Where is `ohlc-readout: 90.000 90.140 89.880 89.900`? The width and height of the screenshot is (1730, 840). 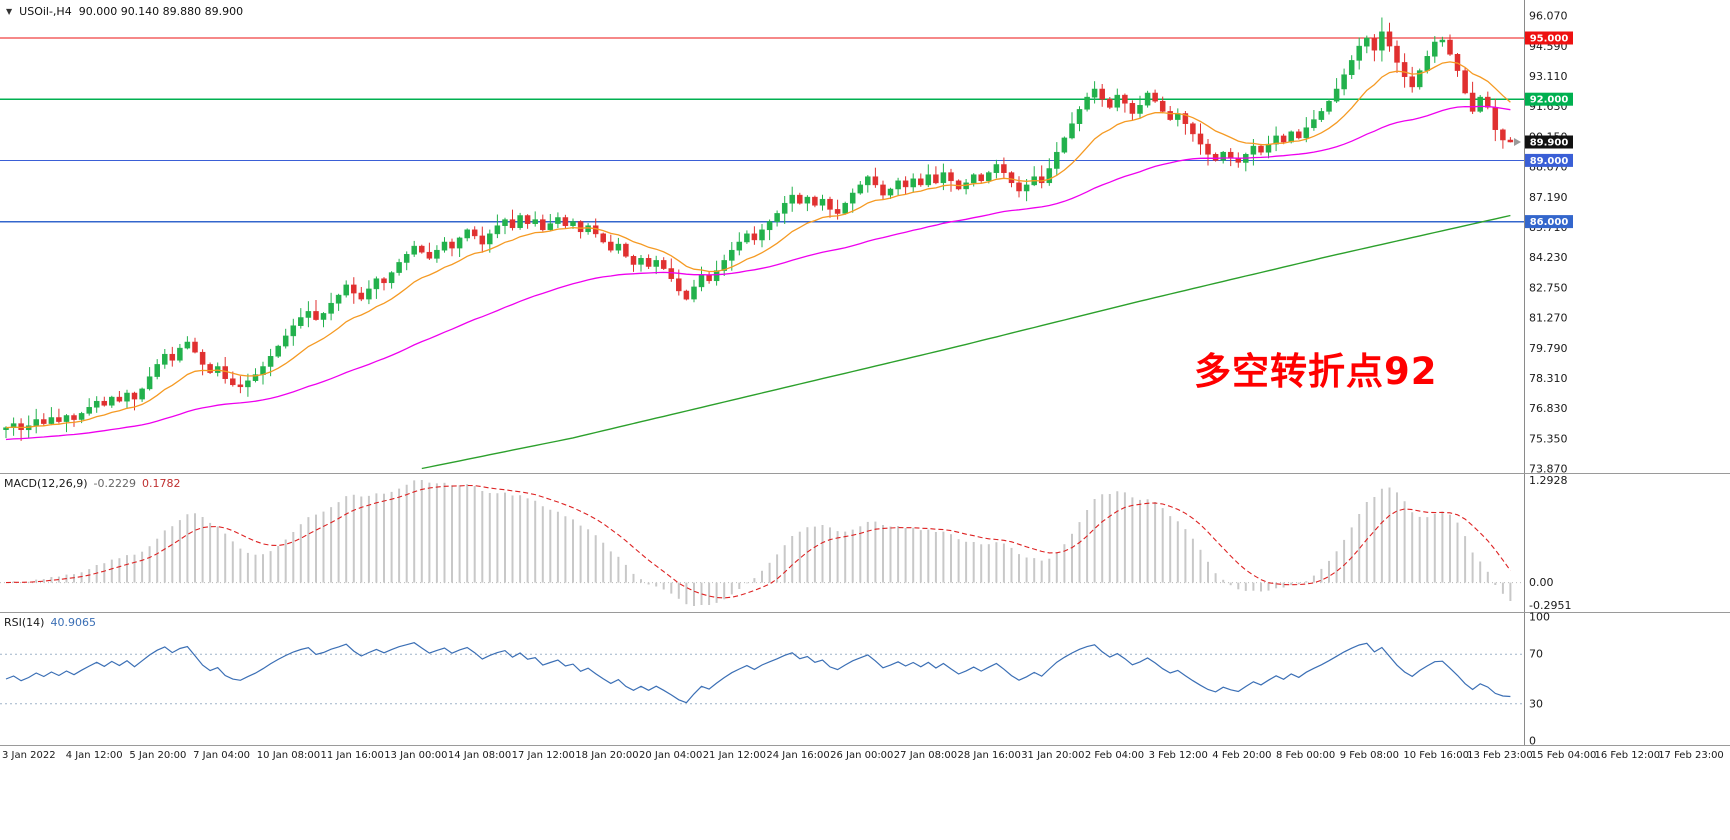 ohlc-readout: 90.000 90.140 89.880 89.900 is located at coordinates (161, 11).